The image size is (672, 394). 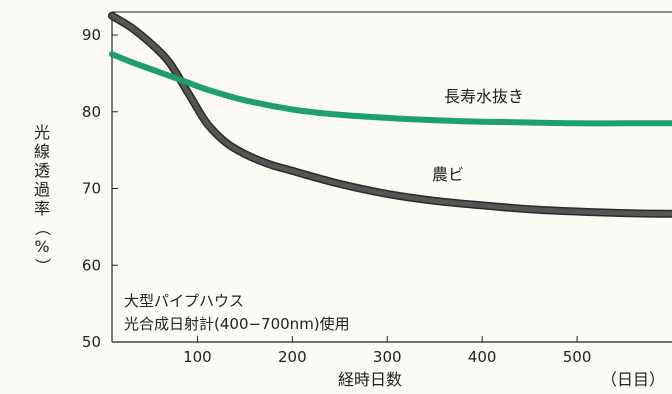 What do you see at coordinates (42, 151) in the screenshot?
I see `y-axis-label-char: 線` at bounding box center [42, 151].